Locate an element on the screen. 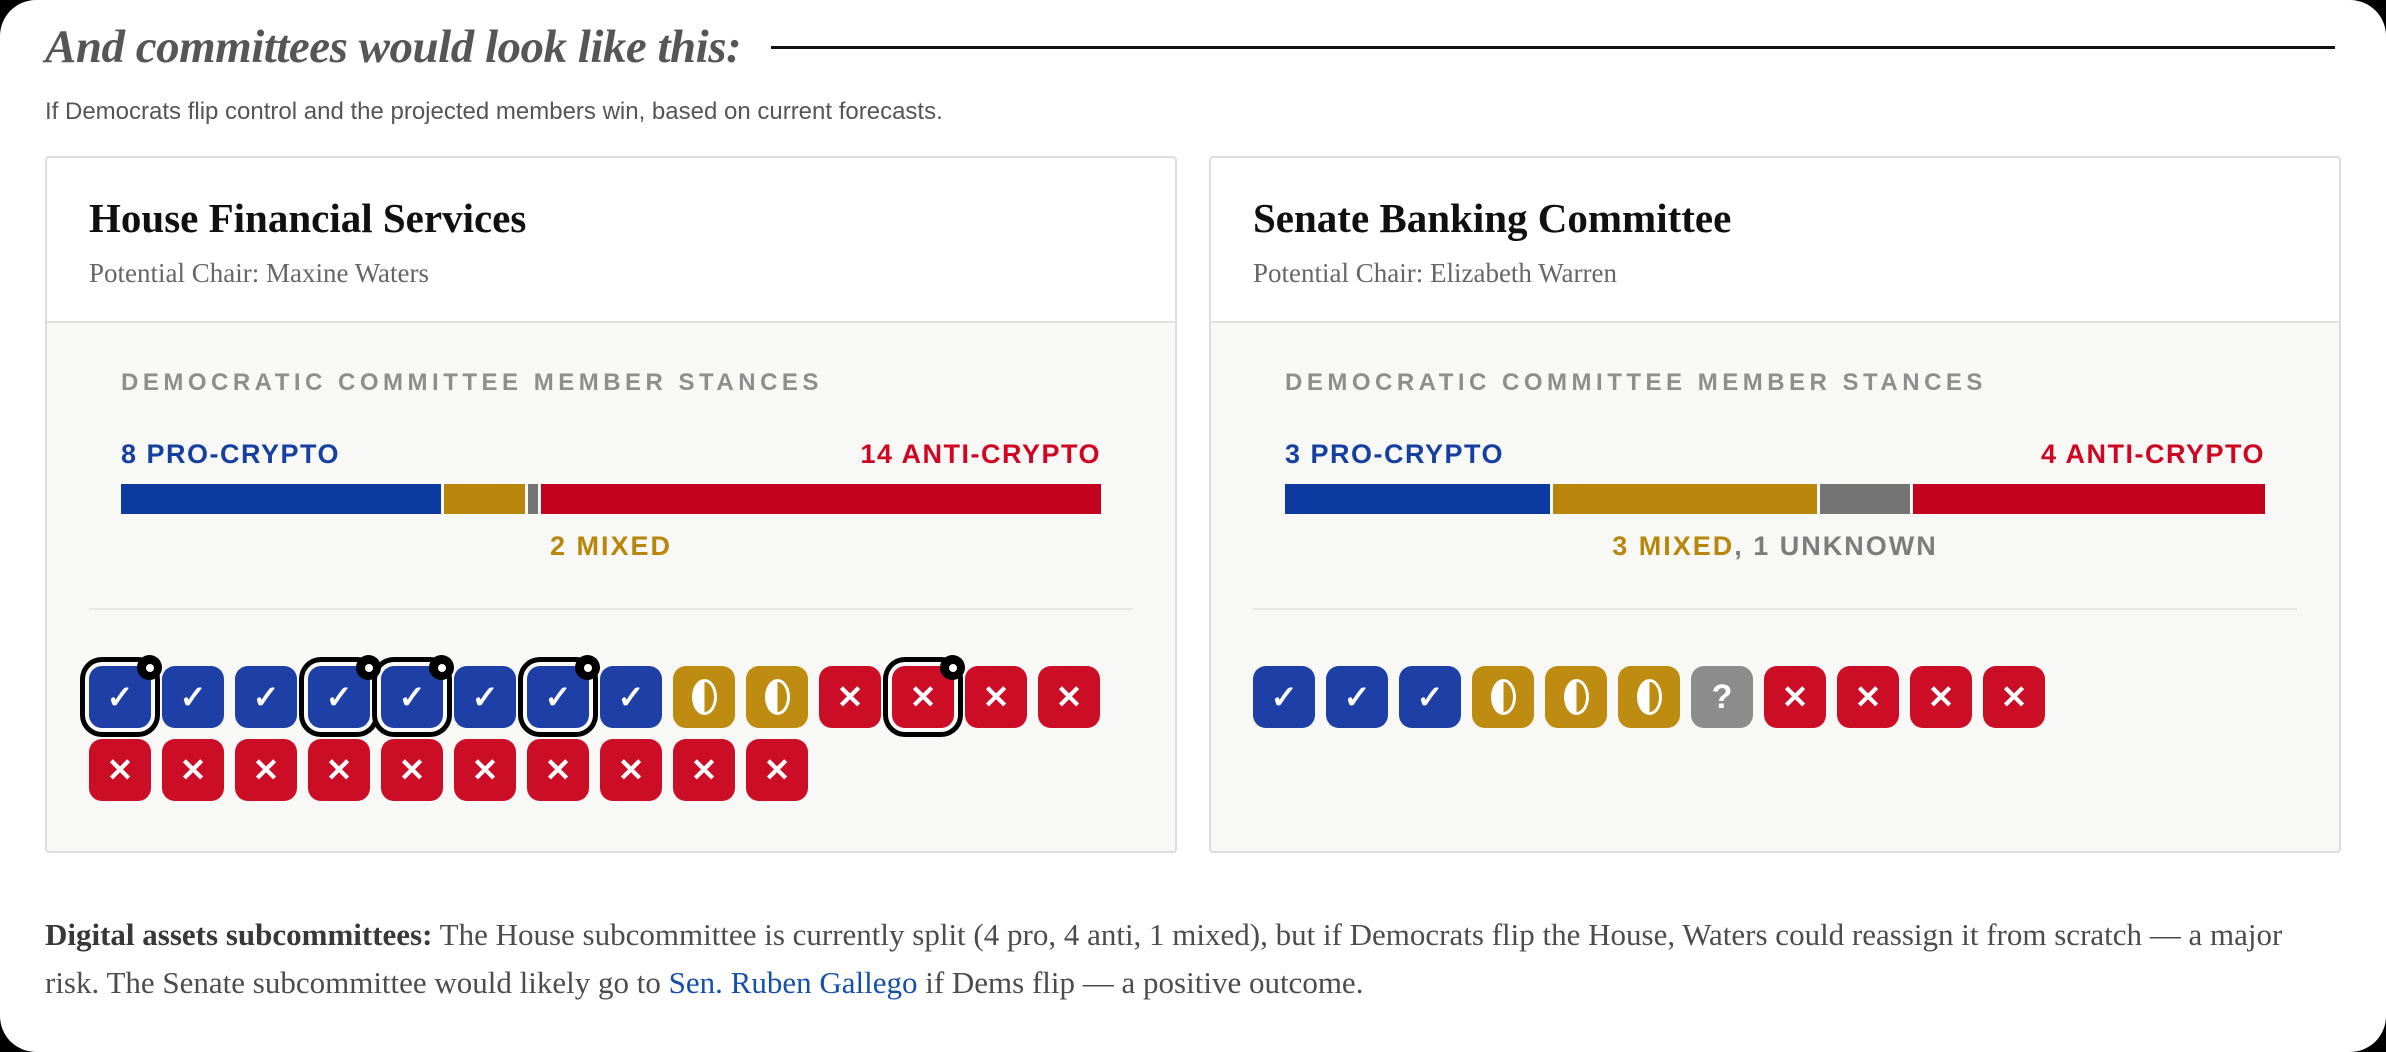 The height and width of the screenshot is (1052, 2386). section-header: And committees would look like this: is located at coordinates (1193, 47).